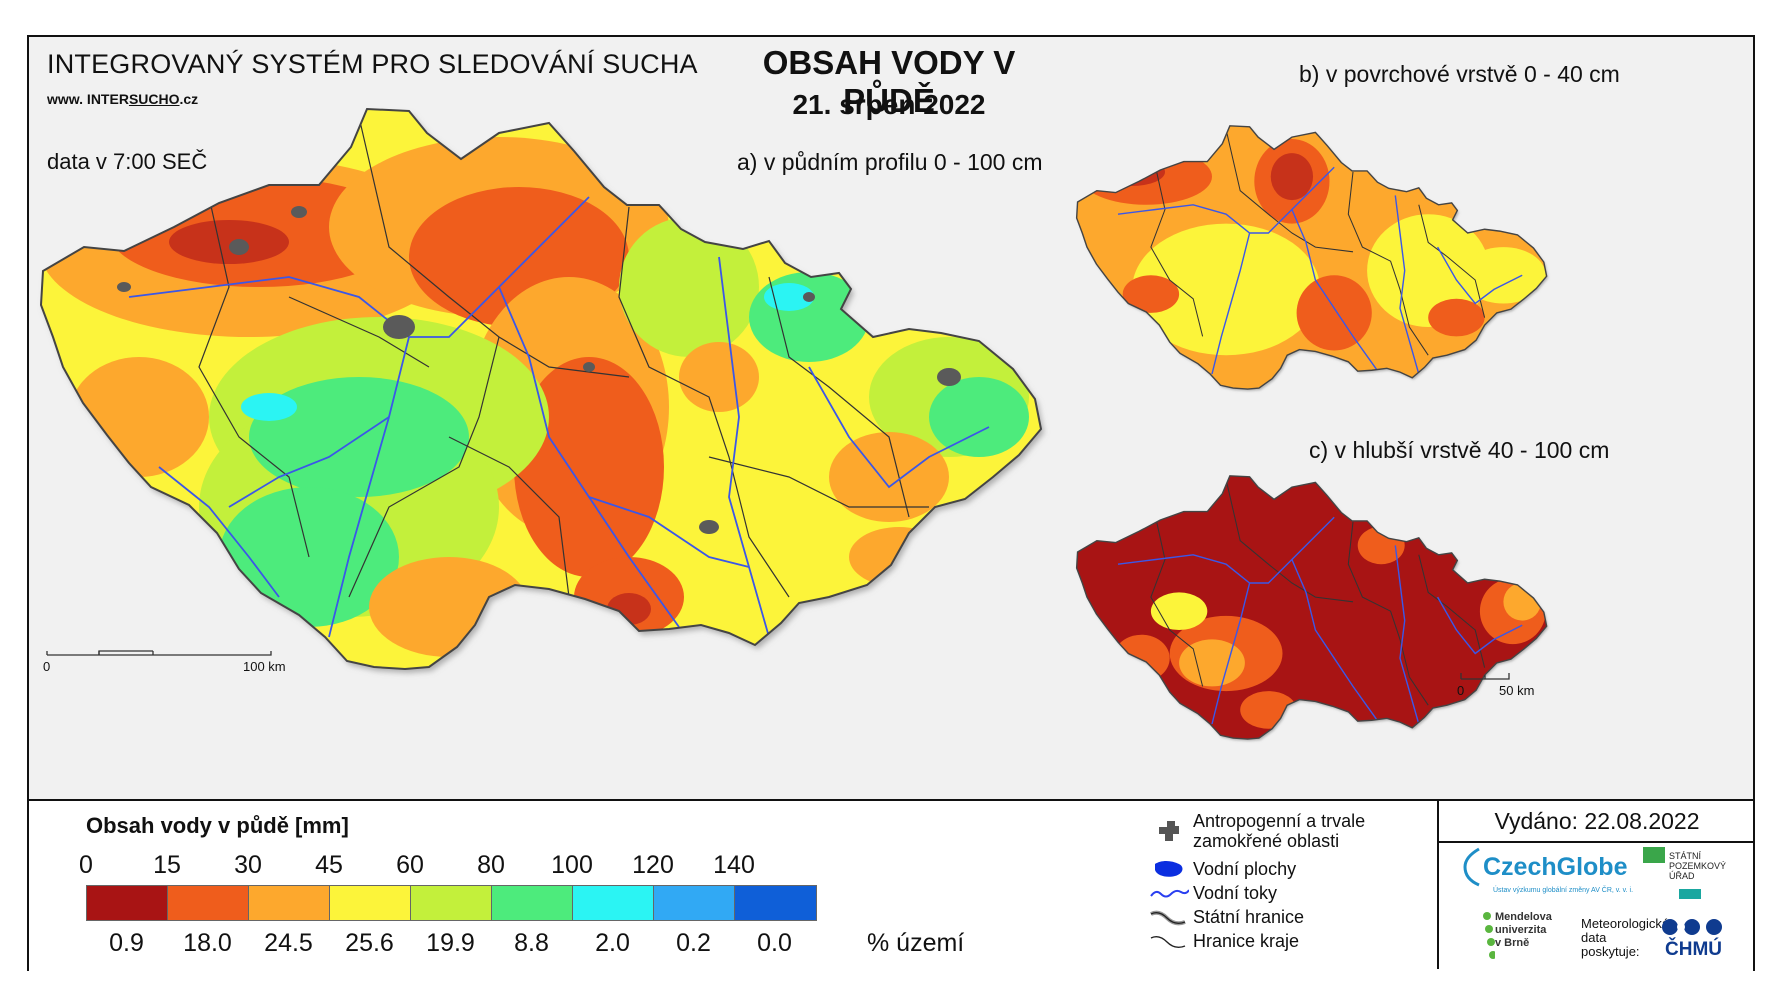  Describe the element at coordinates (1692, 927) in the screenshot. I see `chmu-mark-icon` at that location.